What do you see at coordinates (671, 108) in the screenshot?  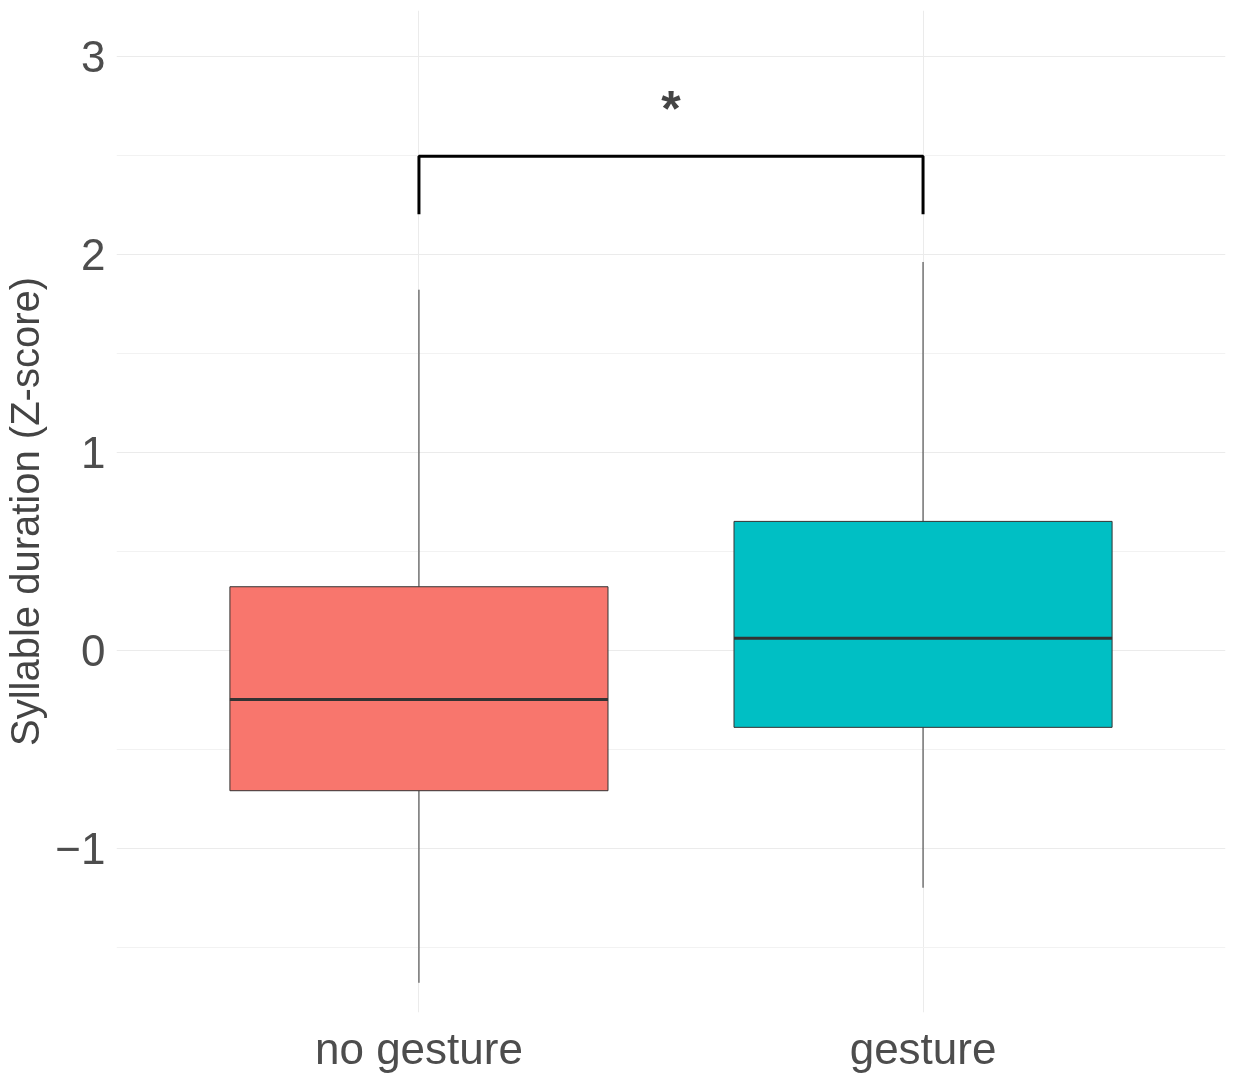 I see `annotation: *` at bounding box center [671, 108].